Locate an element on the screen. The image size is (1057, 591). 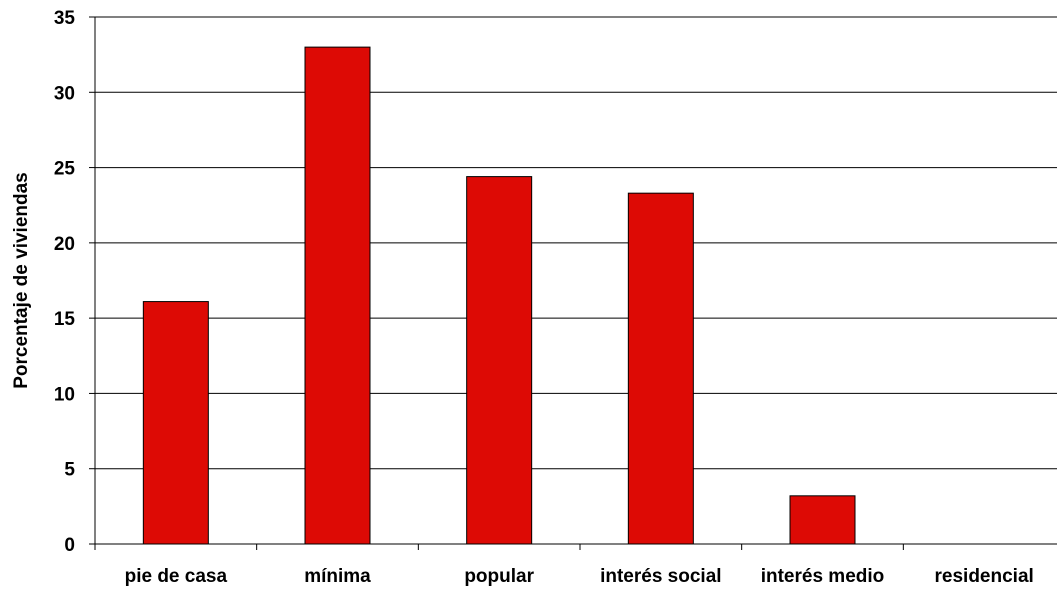
category-label: popular is located at coordinates (499, 576).